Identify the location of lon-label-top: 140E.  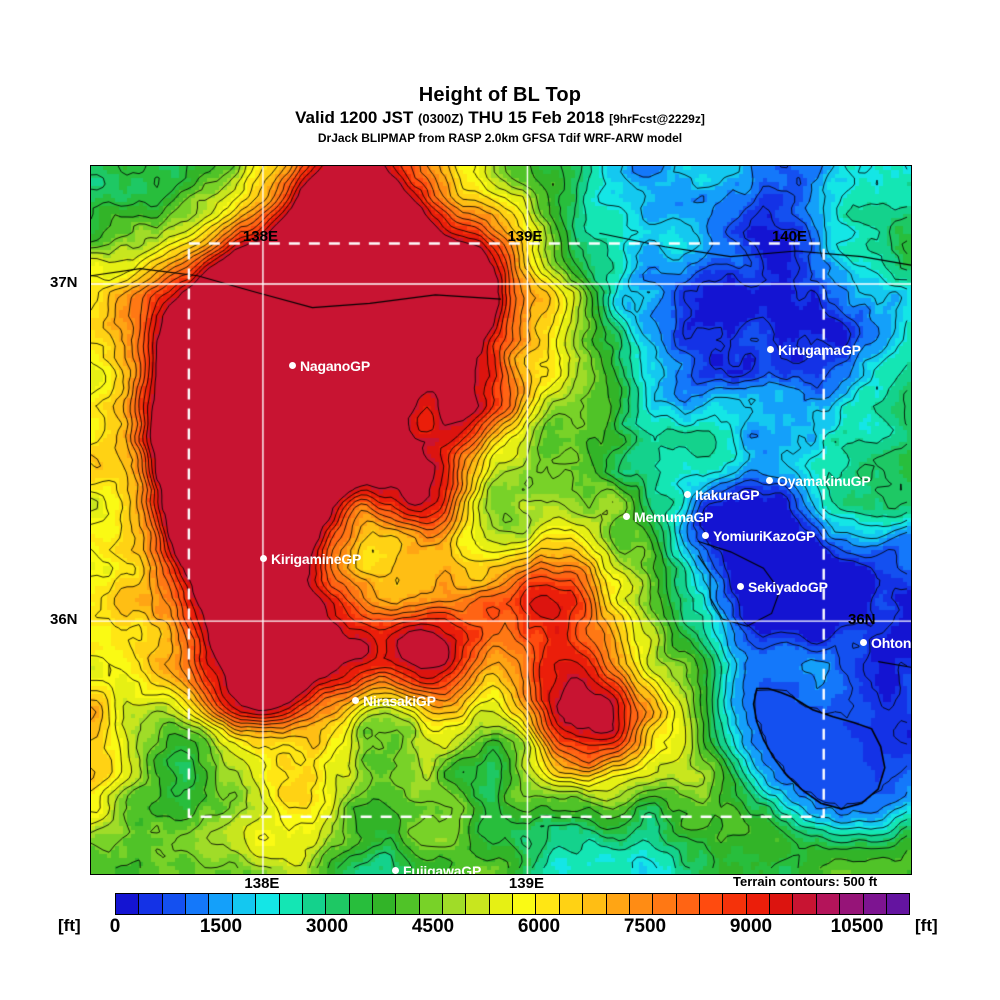
(789, 236).